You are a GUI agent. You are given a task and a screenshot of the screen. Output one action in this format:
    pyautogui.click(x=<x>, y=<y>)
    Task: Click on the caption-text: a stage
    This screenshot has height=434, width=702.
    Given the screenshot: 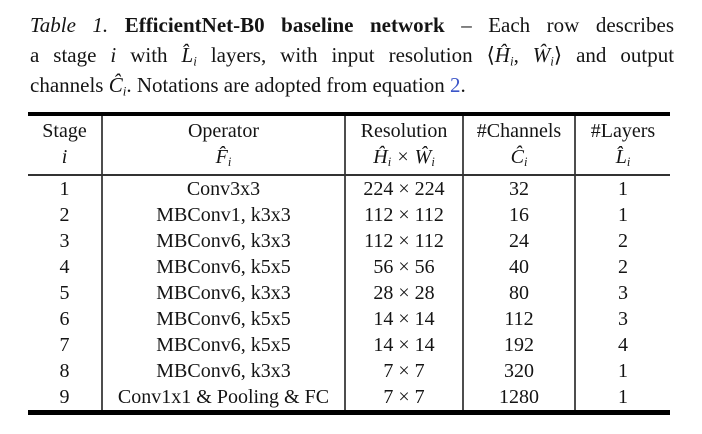 What is the action you would take?
    pyautogui.click(x=63, y=55)
    